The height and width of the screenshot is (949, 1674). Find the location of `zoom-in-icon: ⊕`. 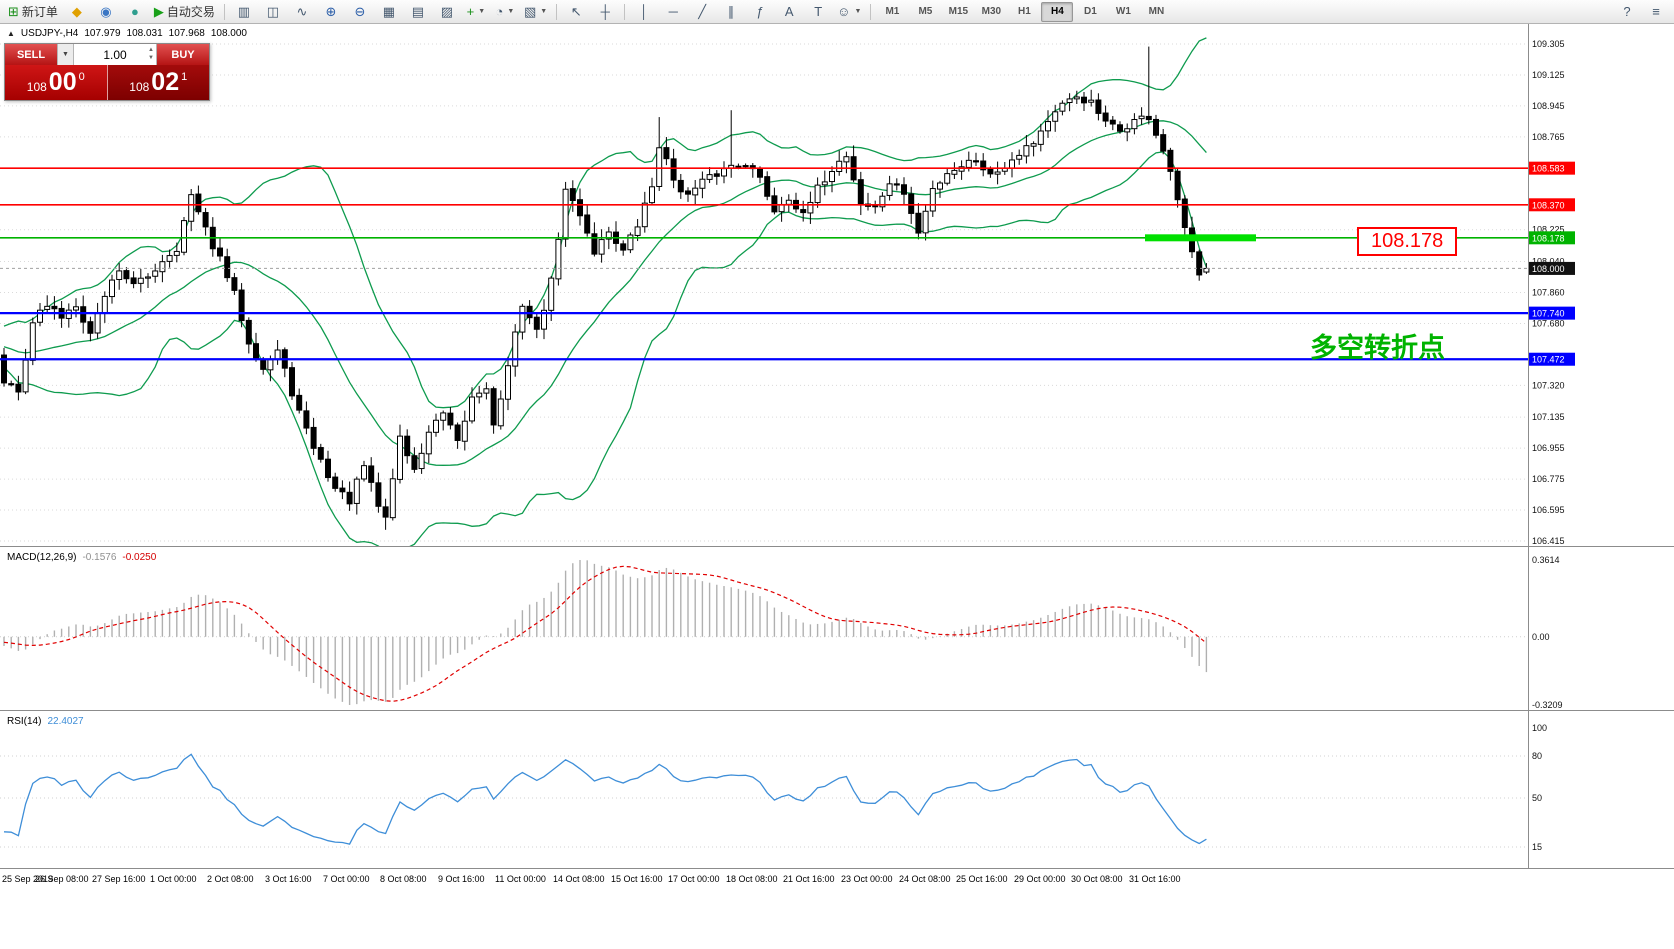

zoom-in-icon: ⊕ is located at coordinates (331, 11).